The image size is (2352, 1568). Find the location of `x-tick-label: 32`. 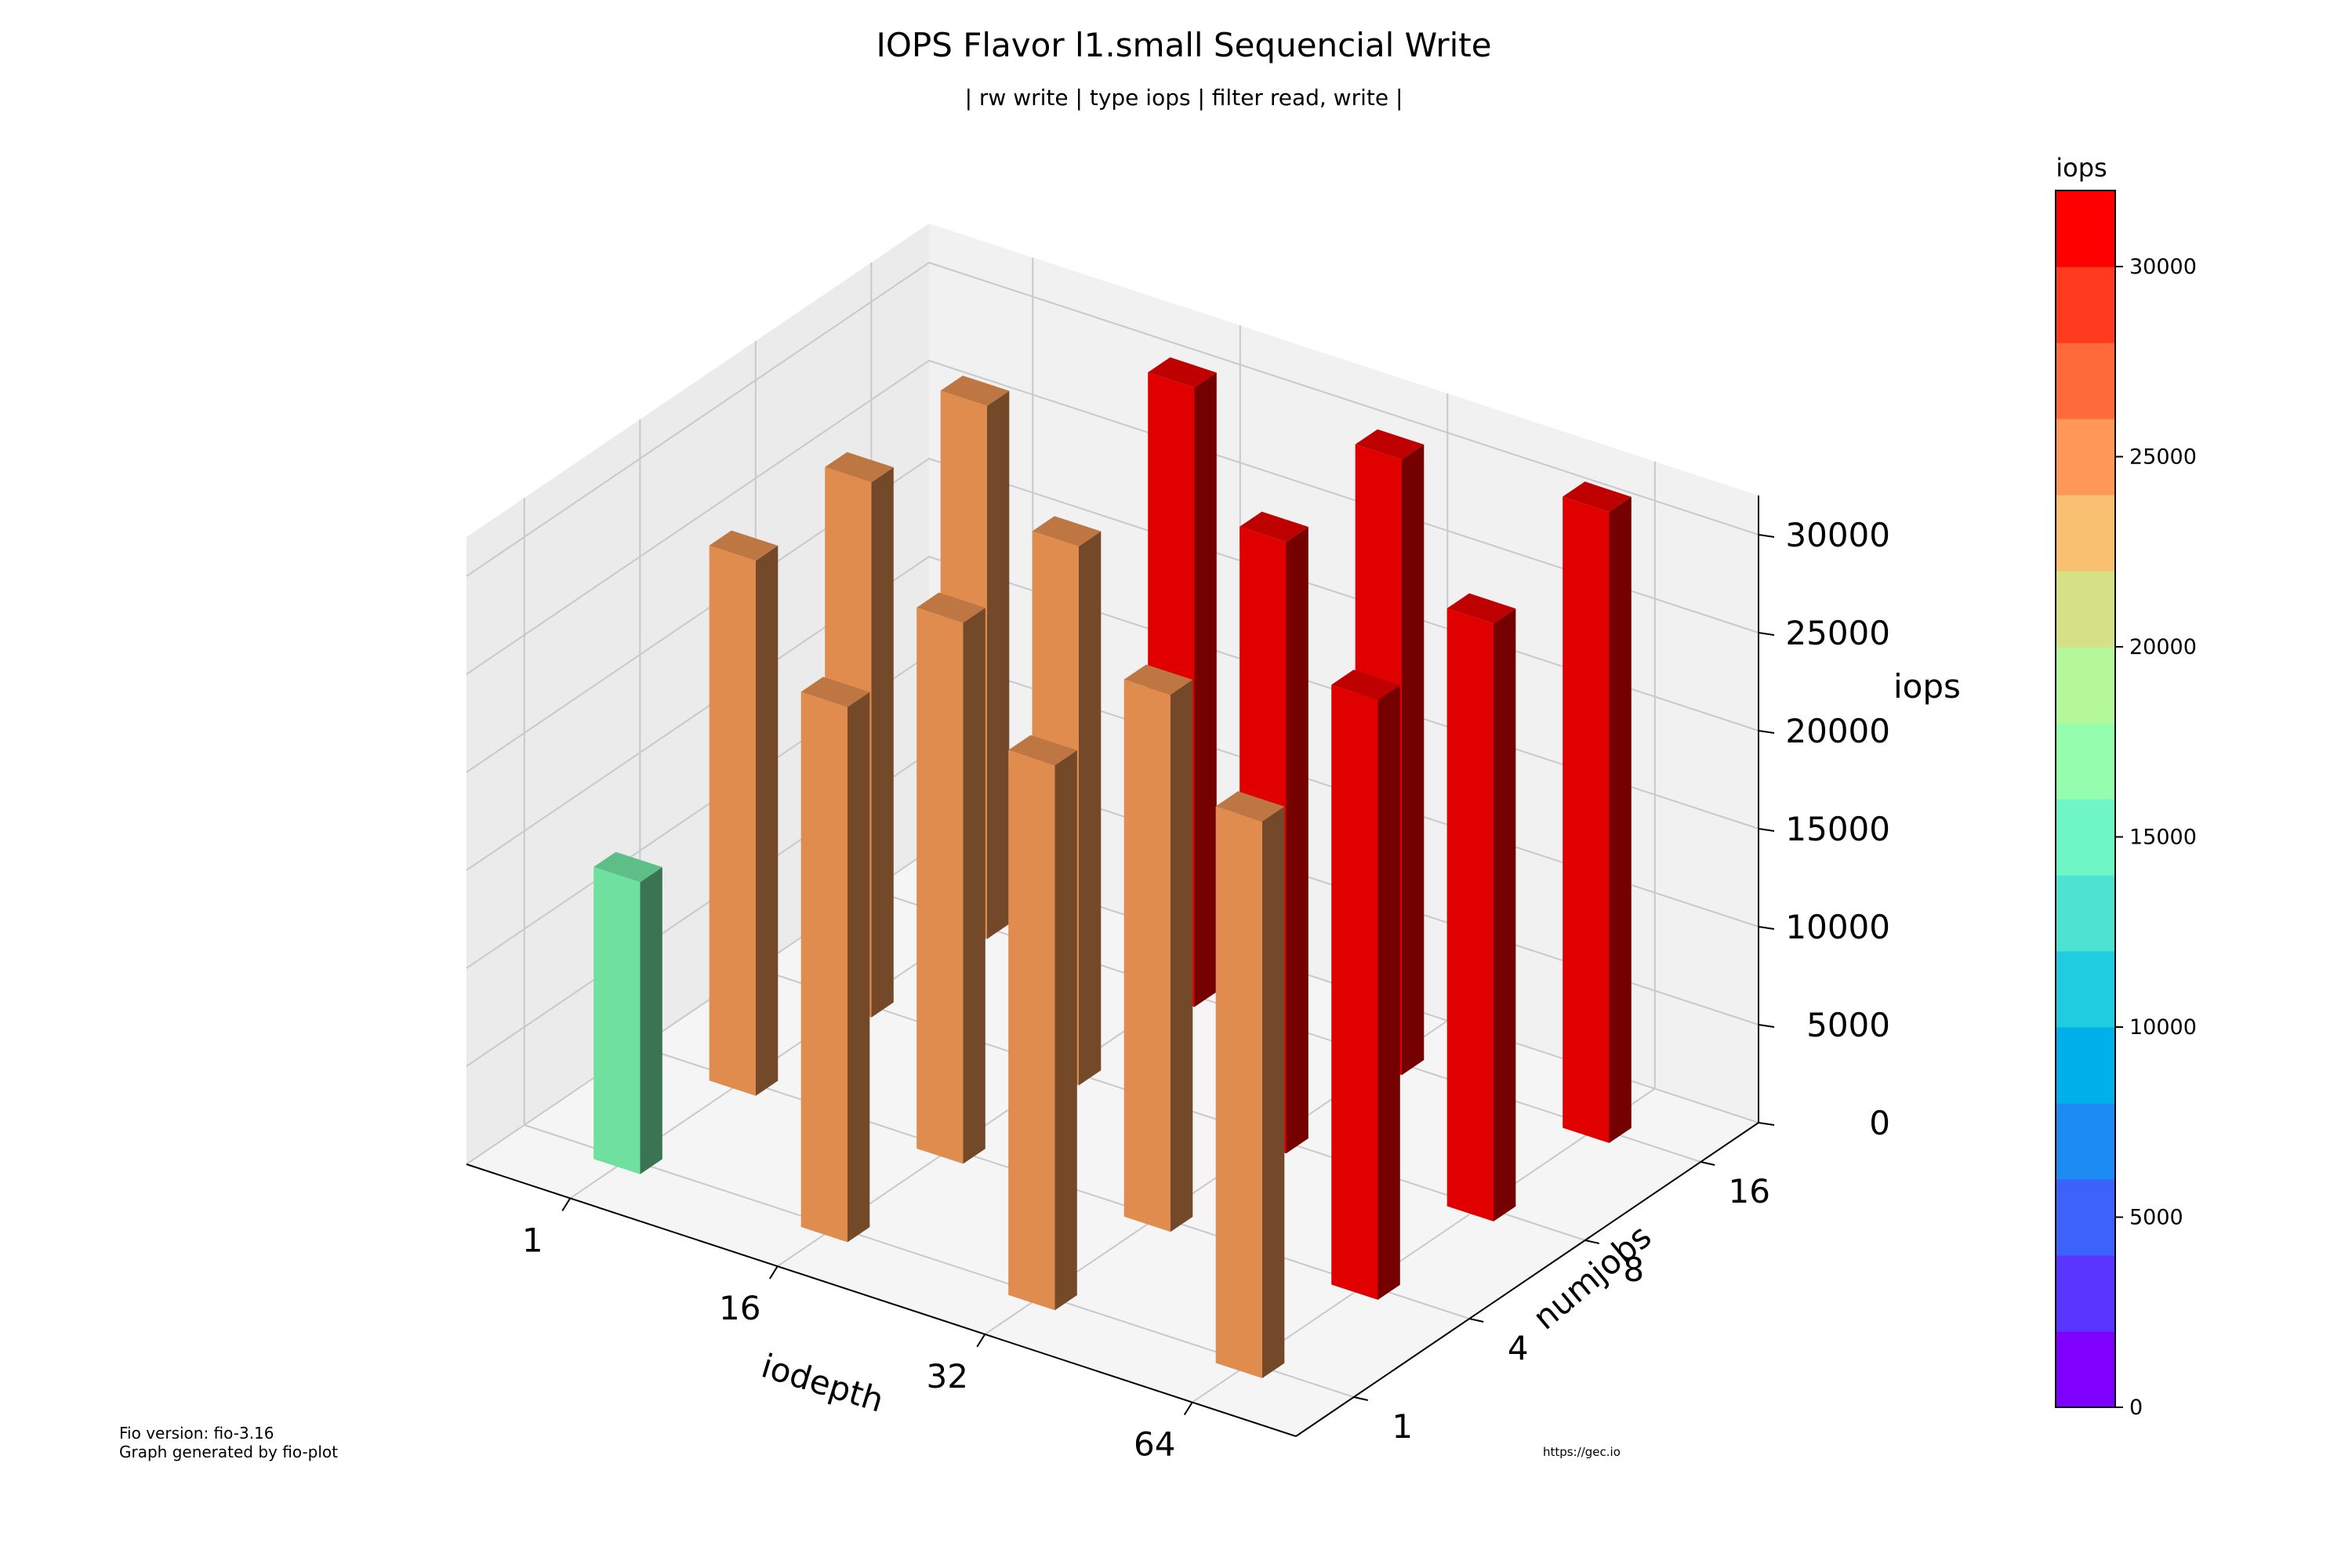

x-tick-label: 32 is located at coordinates (948, 1376).